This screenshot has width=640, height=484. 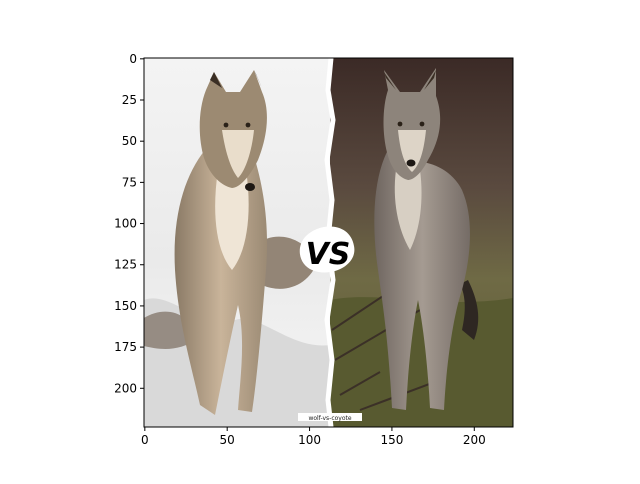 I want to click on y-tick-label: 200, so click(x=125, y=388).